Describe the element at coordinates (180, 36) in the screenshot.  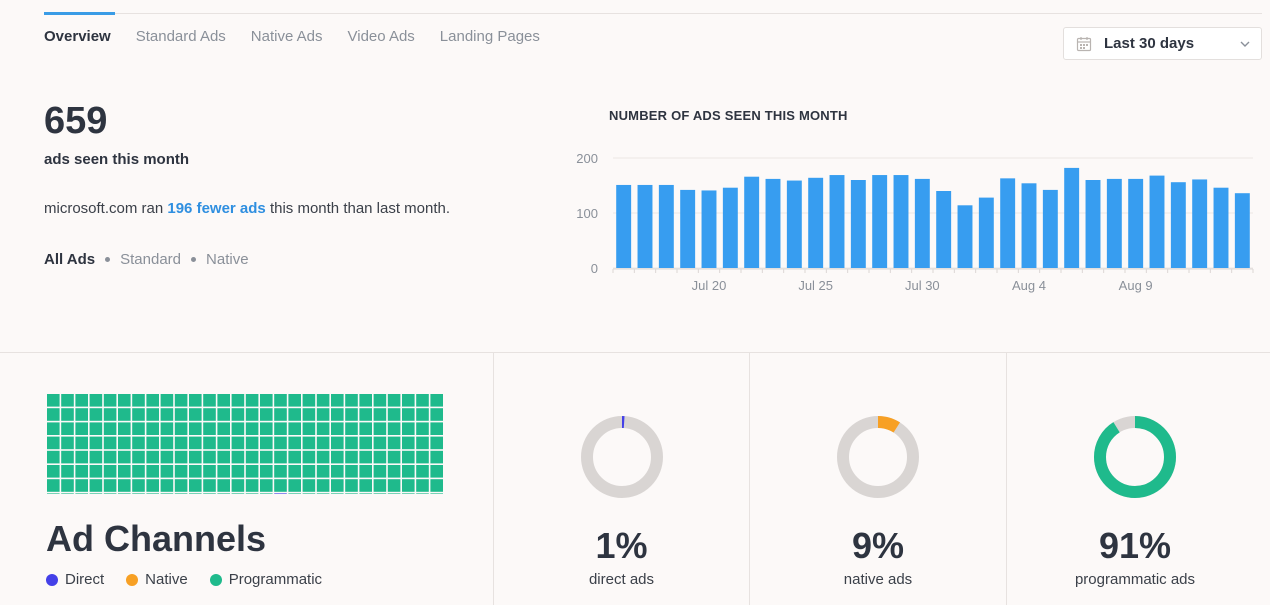
I see `tab-standard-ads: Standard Ads` at that location.